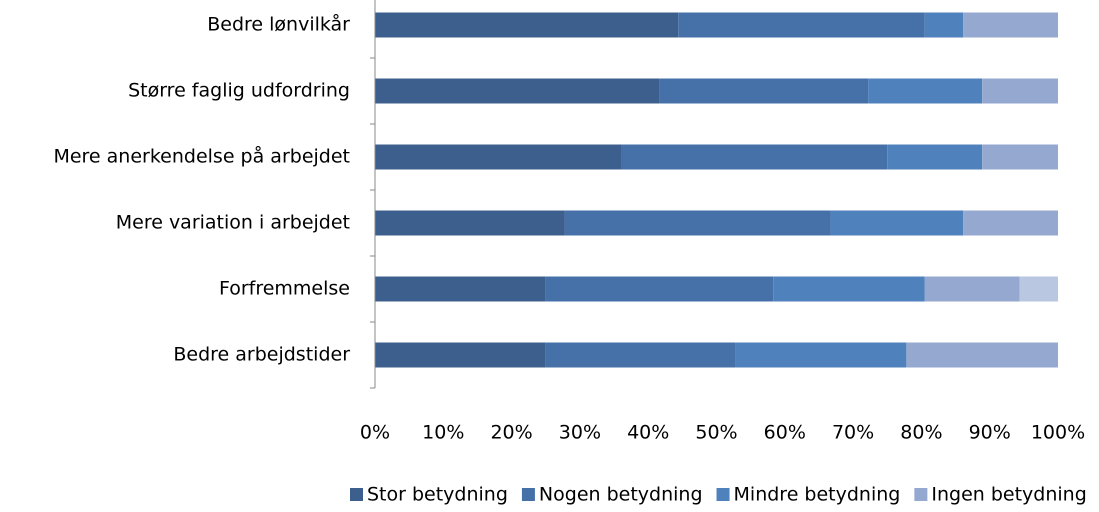 Image resolution: width=1099 pixels, height=512 pixels. I want to click on x-tick-label: 0%, so click(375, 433).